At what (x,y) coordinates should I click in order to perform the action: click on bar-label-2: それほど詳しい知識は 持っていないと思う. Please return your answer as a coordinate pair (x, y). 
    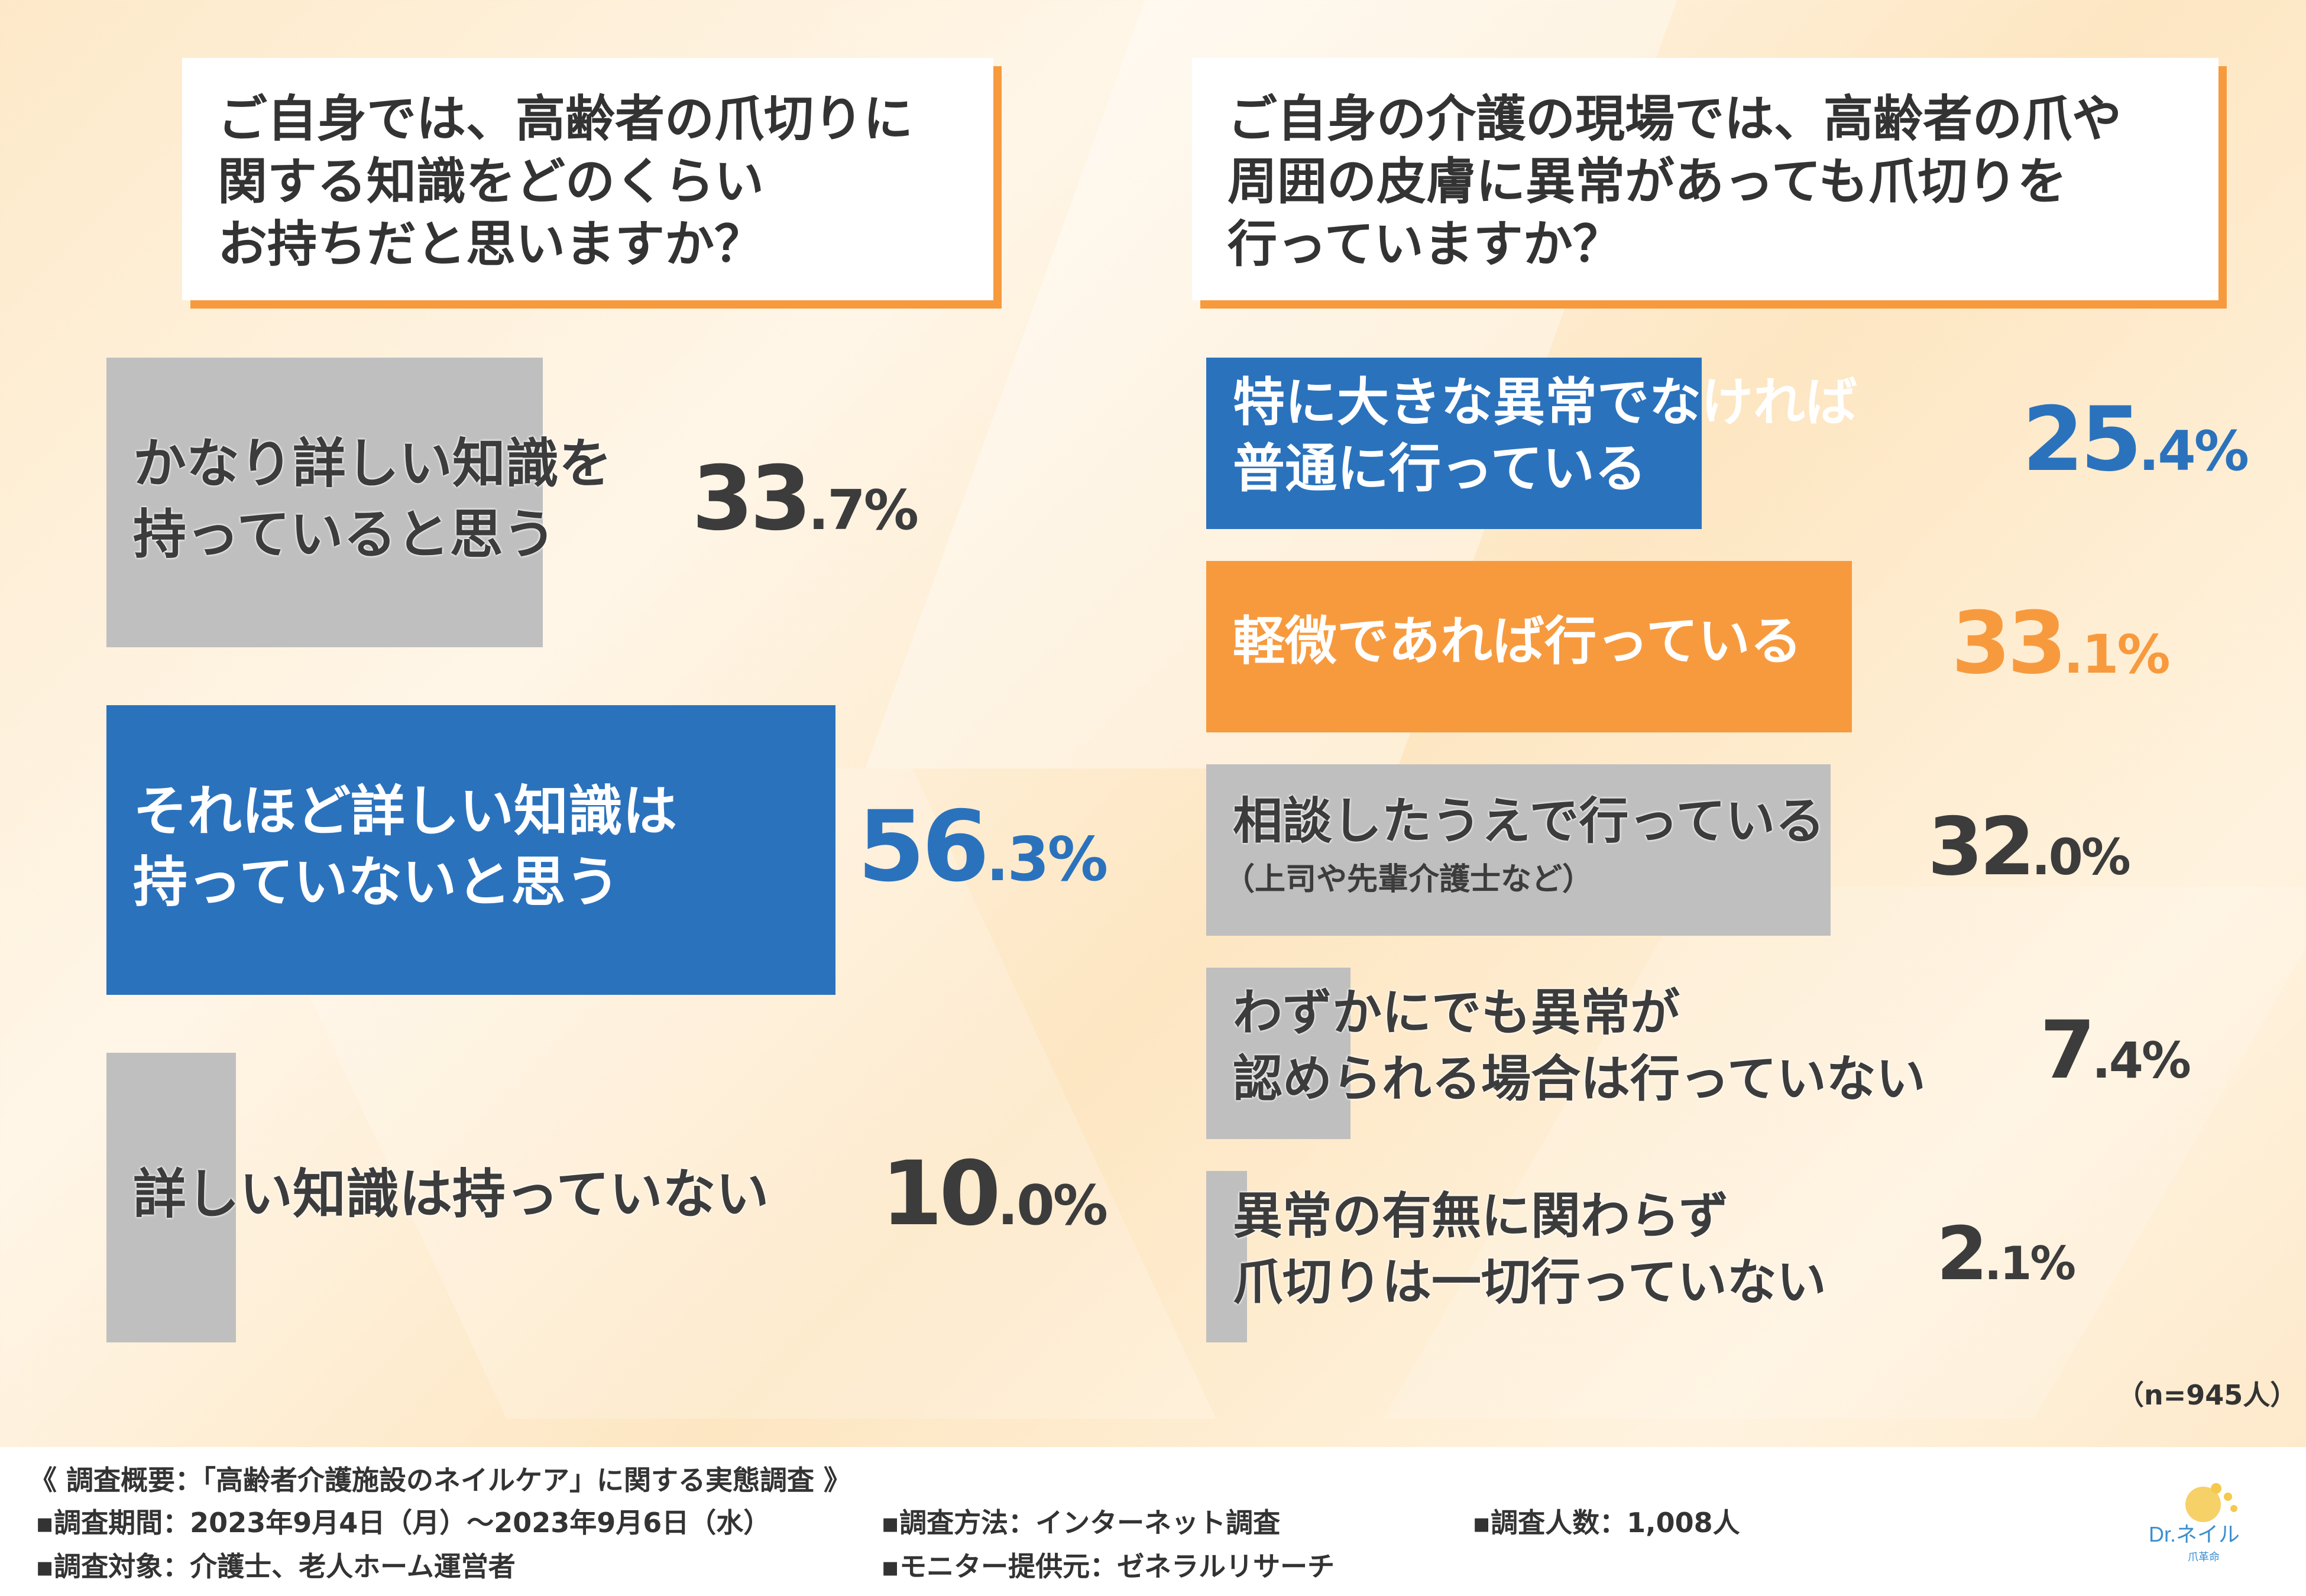
    Looking at the image, I should click on (405, 847).